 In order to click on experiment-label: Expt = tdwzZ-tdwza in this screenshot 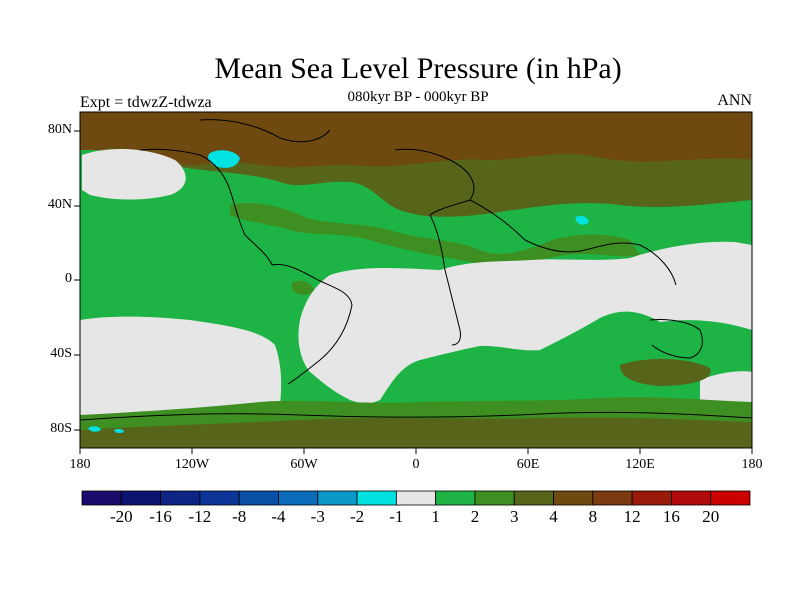, I will do `click(146, 102)`.